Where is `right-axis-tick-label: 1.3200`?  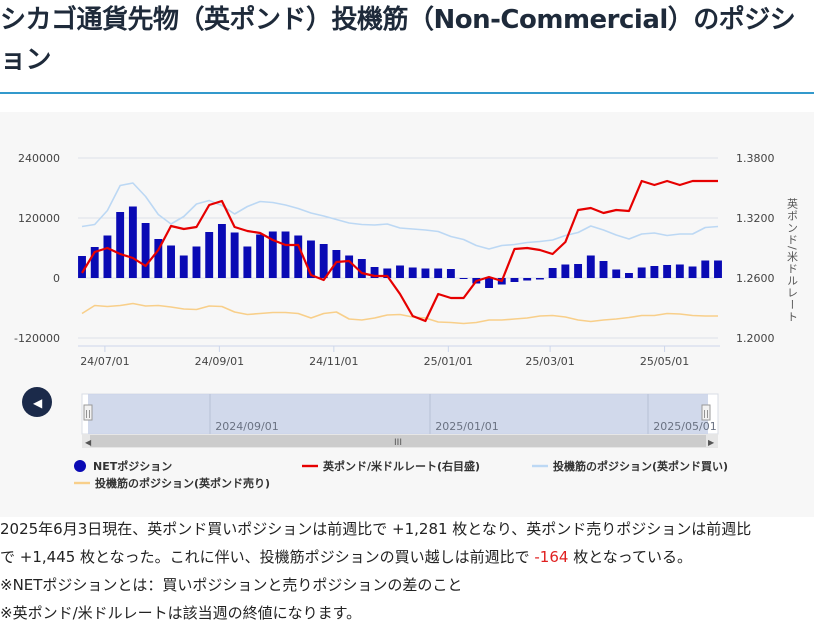 right-axis-tick-label: 1.3200 is located at coordinates (755, 218).